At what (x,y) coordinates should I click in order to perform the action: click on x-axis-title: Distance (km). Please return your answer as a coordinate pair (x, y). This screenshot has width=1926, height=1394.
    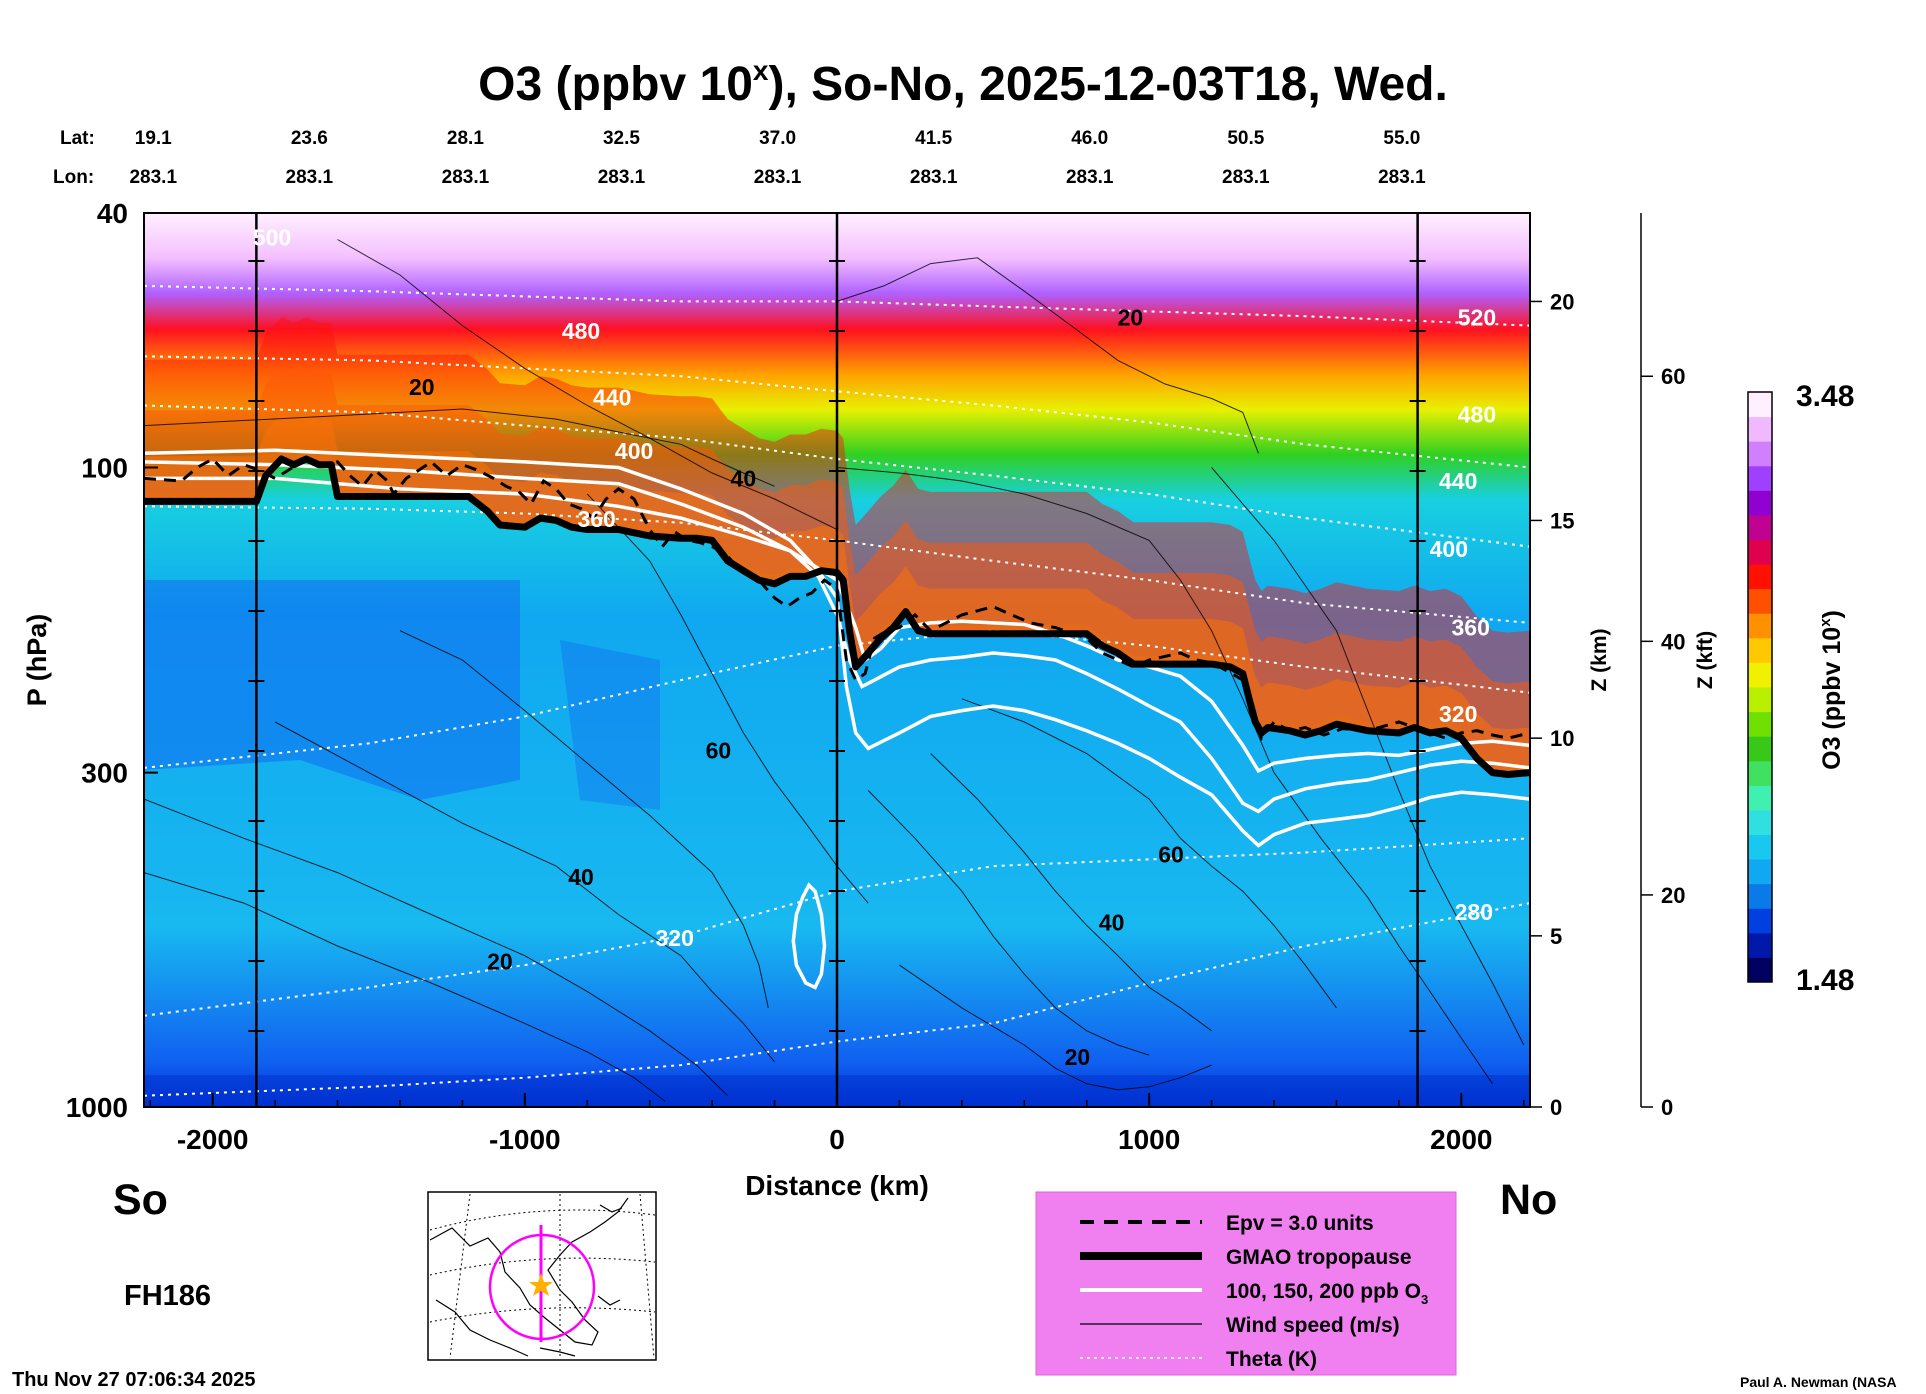
    Looking at the image, I should click on (837, 1185).